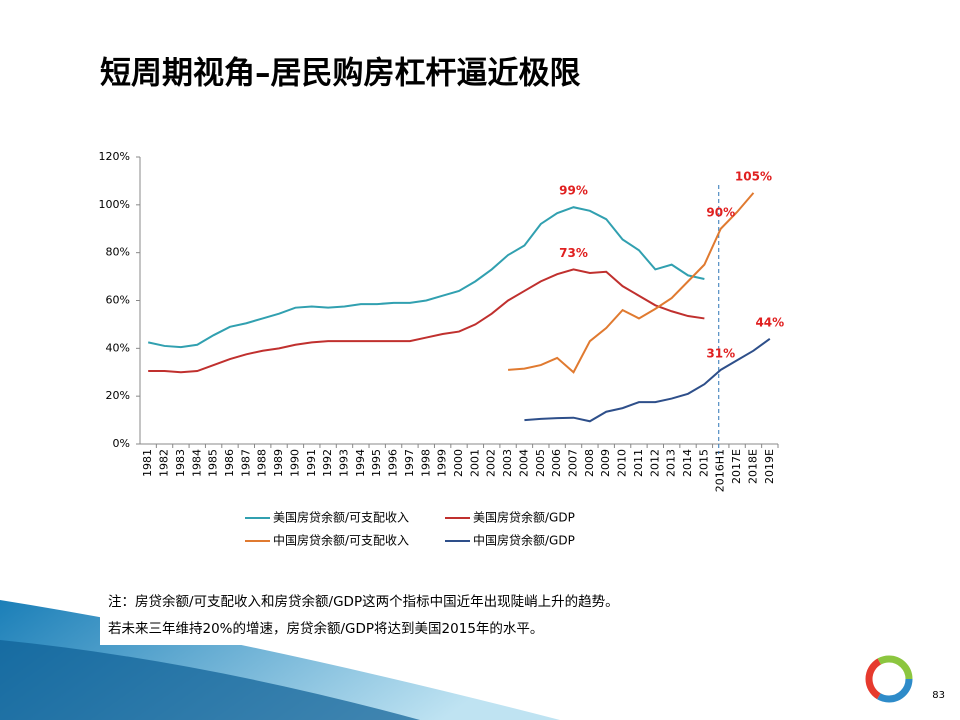 This screenshot has height=720, width=960. What do you see at coordinates (420, 615) in the screenshot?
I see `note-box` at bounding box center [420, 615].